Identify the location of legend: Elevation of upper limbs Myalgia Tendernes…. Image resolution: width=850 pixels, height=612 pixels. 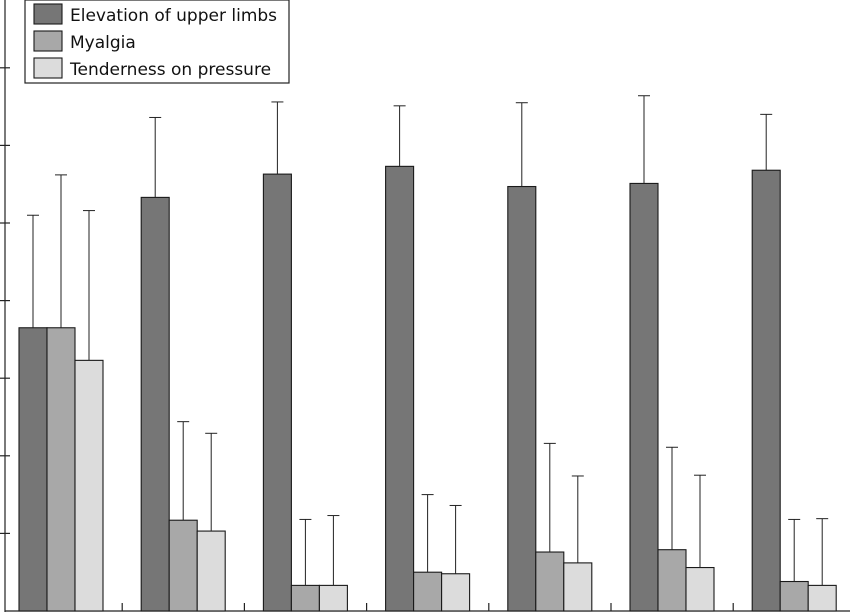
(157, 42).